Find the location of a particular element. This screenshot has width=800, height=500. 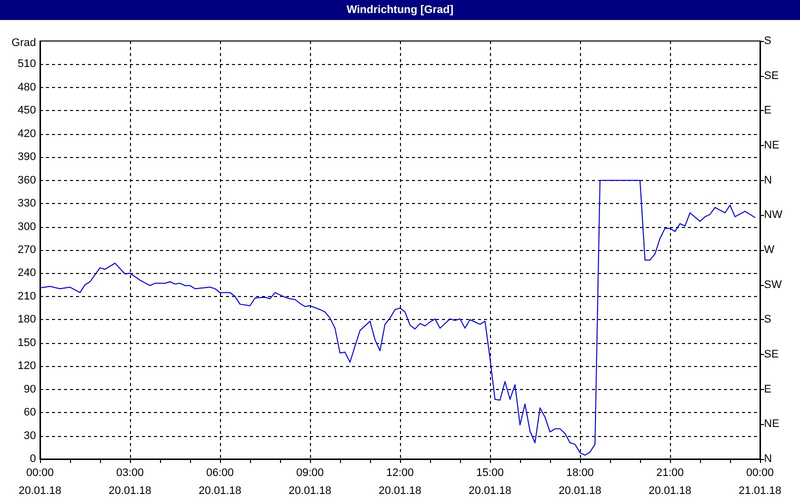

y-tick-label: 150 is located at coordinates (27, 342).